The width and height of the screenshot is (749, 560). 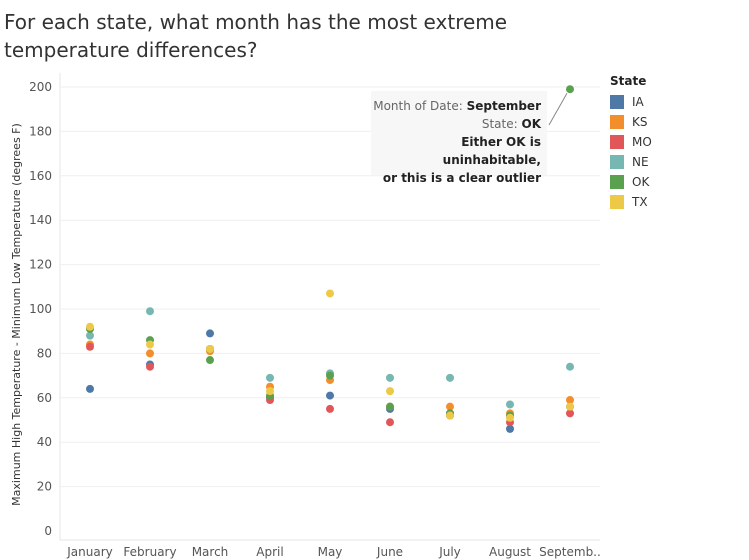 I want to click on legend-item-ok: OK, so click(x=675, y=182).